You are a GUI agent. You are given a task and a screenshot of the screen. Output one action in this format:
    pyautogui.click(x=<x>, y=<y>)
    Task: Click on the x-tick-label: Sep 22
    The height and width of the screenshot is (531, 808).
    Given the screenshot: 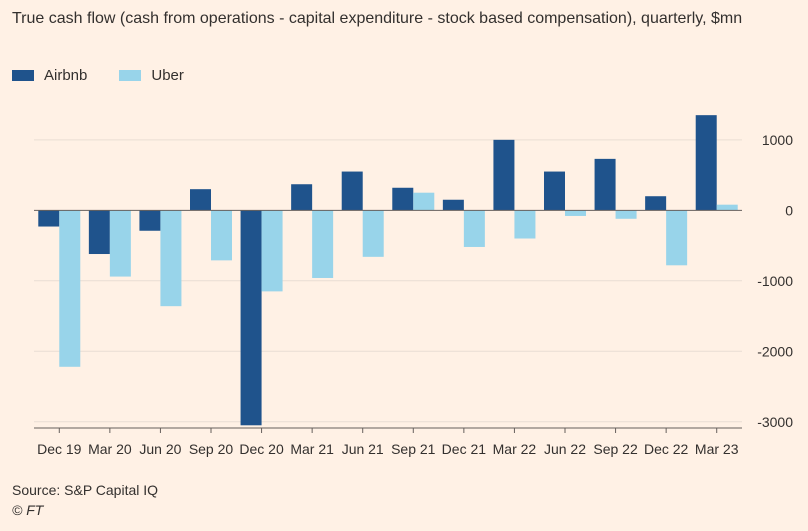 What is the action you would take?
    pyautogui.click(x=615, y=449)
    